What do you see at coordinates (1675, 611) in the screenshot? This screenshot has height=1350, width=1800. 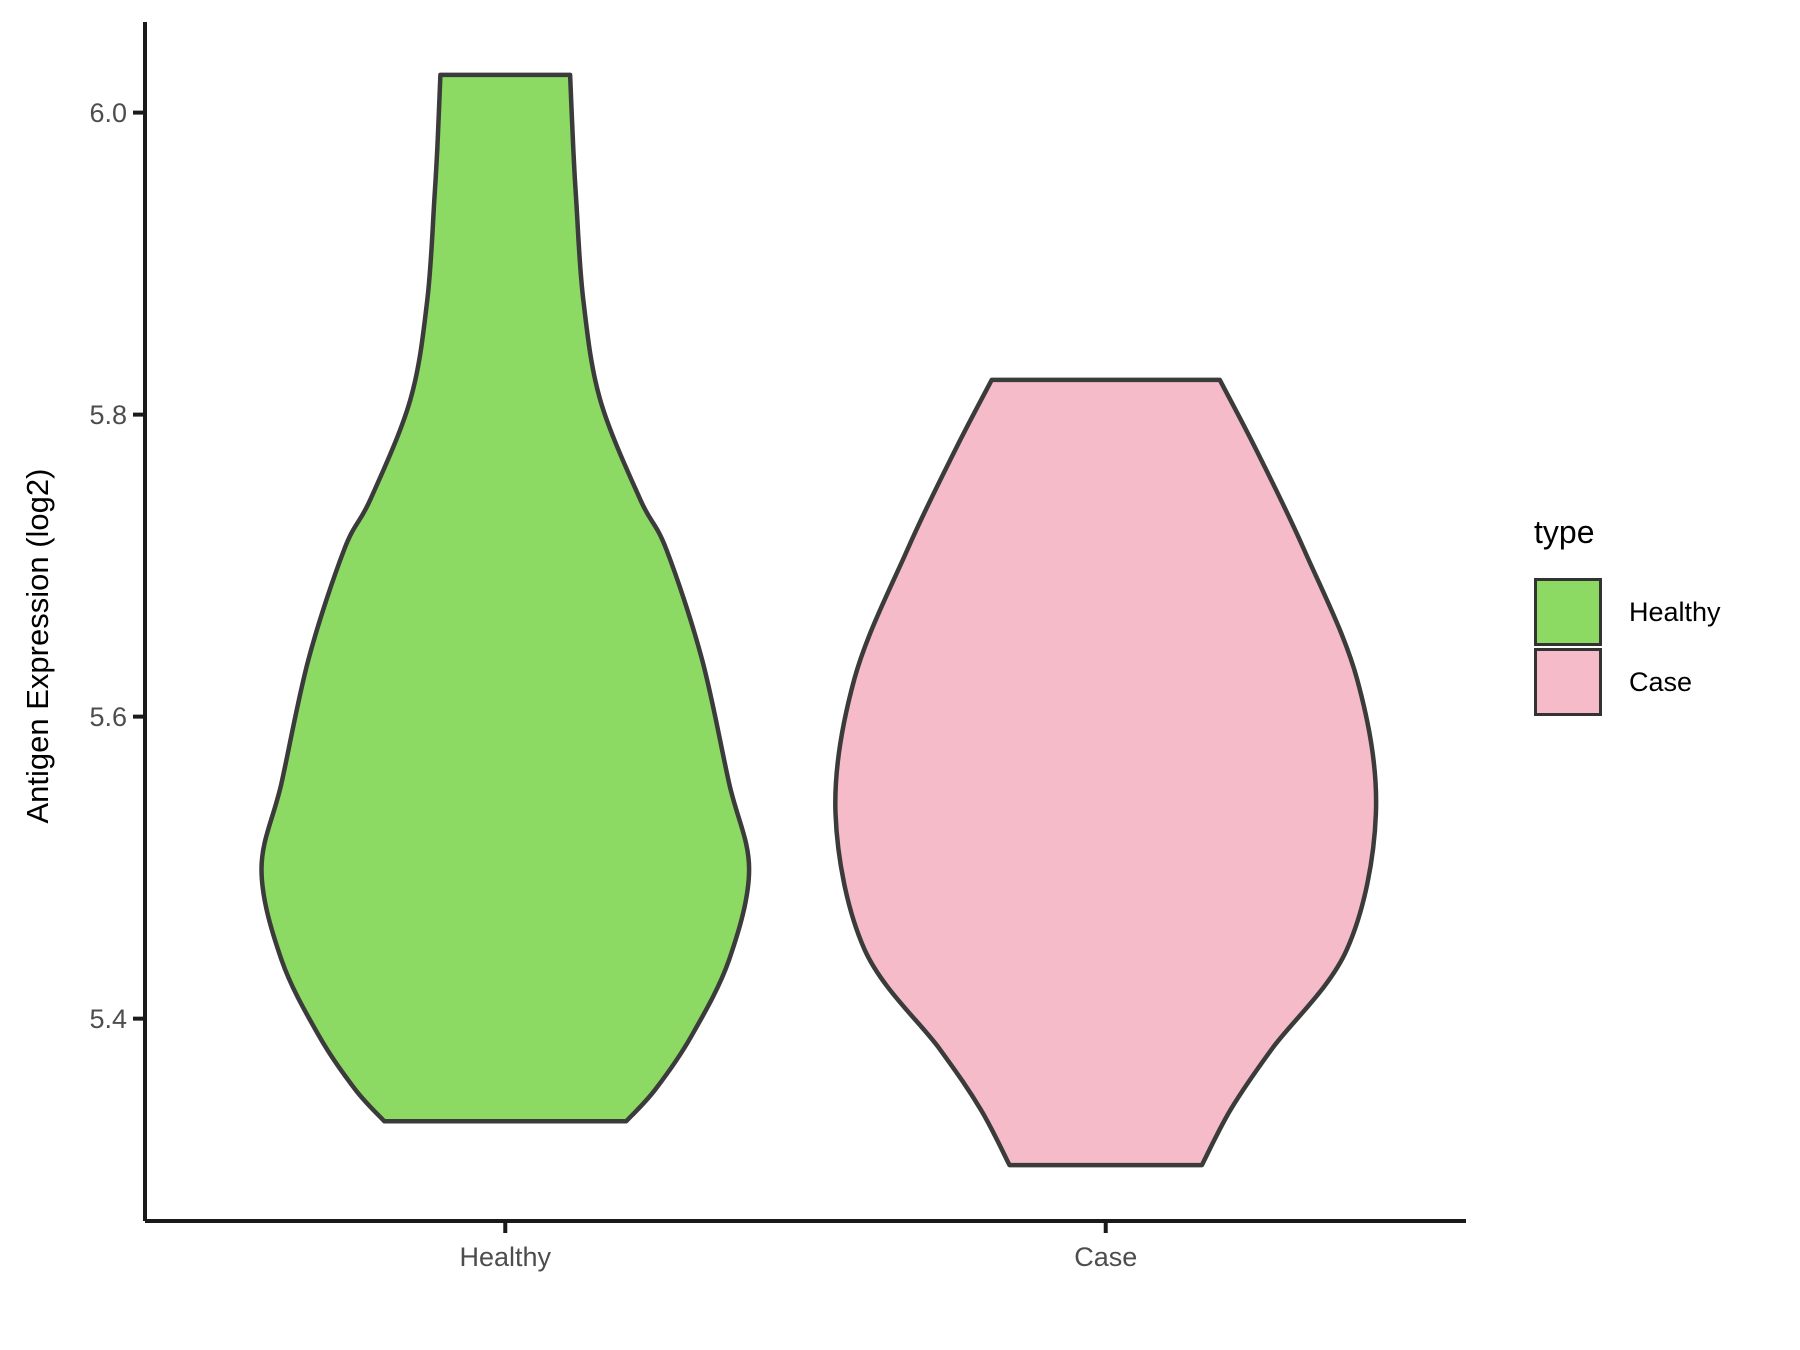 I see `legend-label-healthy: Healthy` at bounding box center [1675, 611].